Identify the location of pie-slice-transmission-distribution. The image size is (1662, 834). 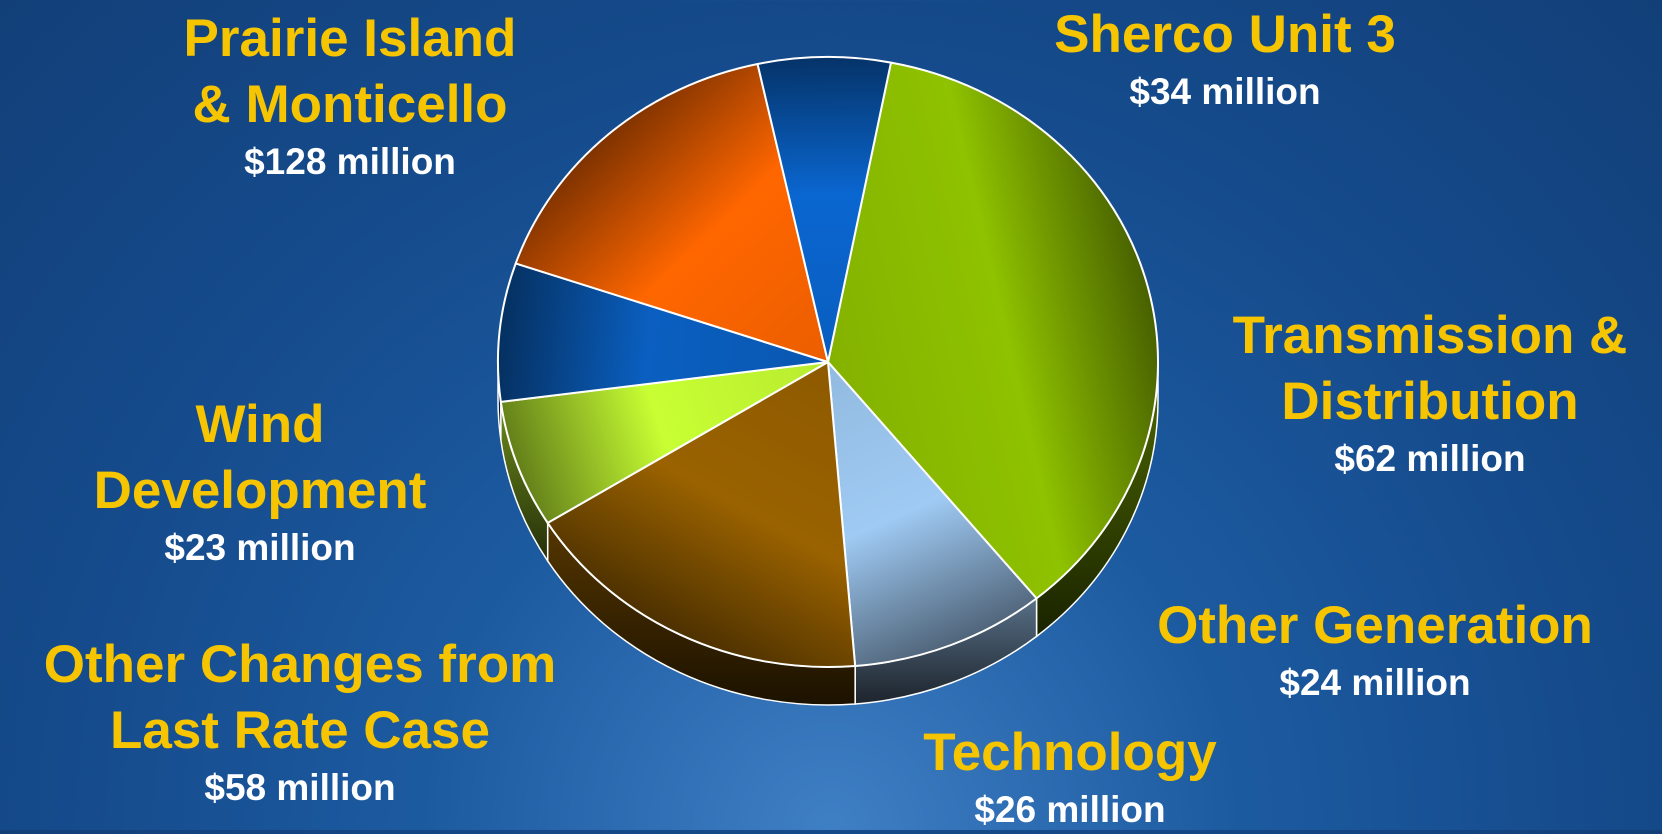
(701, 514).